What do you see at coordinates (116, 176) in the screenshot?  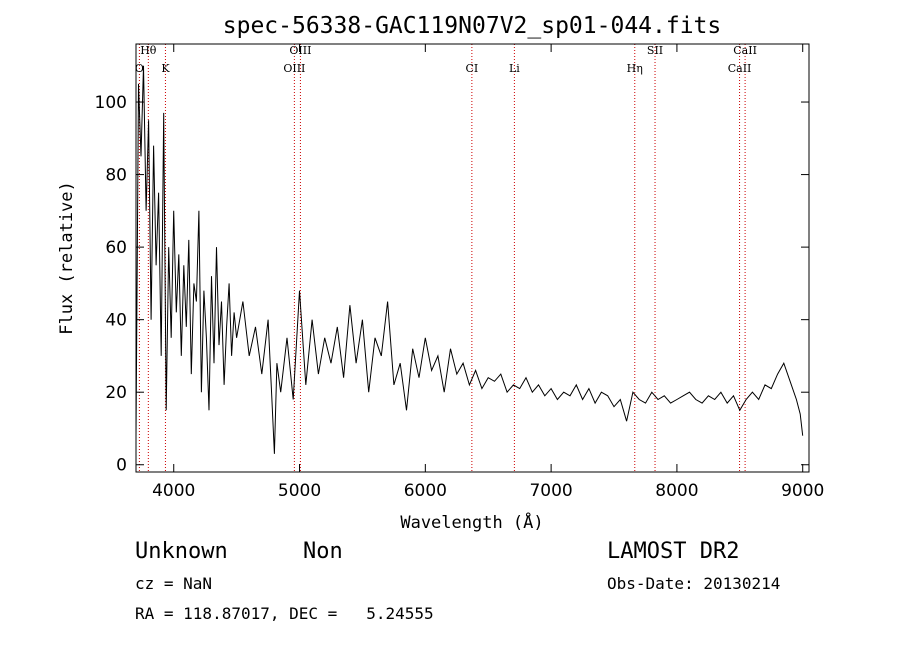 I see `y-tick-label-4: 80` at bounding box center [116, 176].